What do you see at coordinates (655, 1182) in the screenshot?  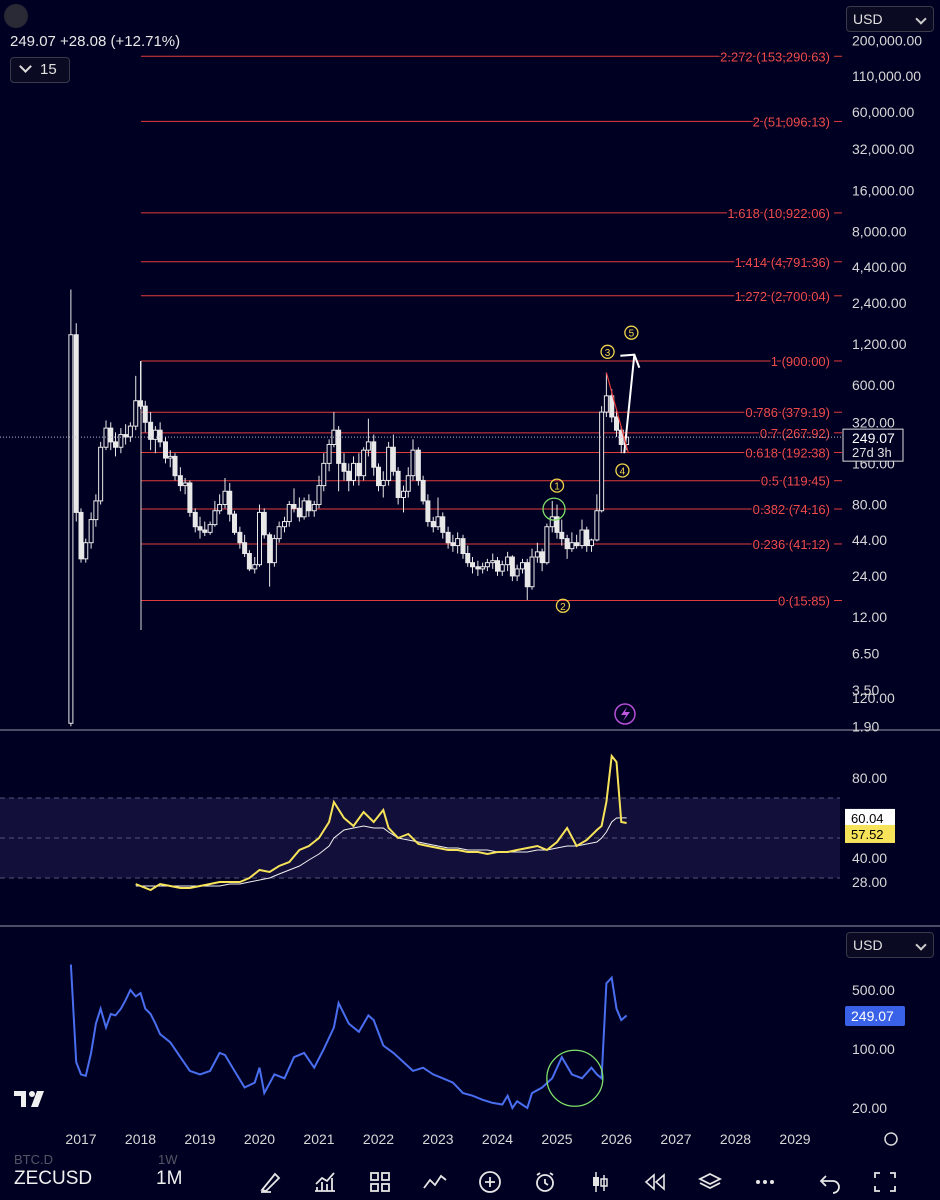 I see `replay-rewind-icon` at bounding box center [655, 1182].